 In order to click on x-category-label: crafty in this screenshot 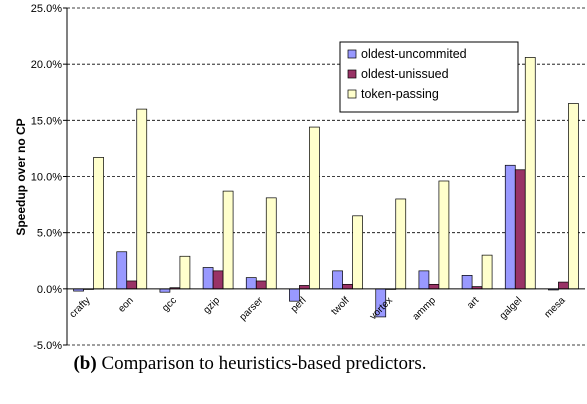, I will do `click(80, 307)`.